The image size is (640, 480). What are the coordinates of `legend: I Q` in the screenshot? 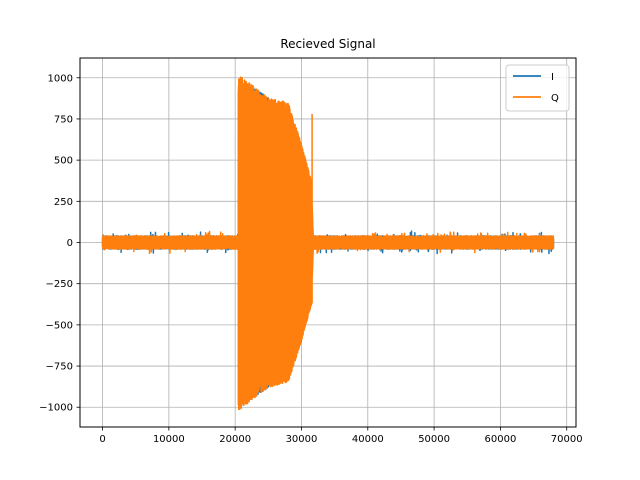 It's located at (537, 88).